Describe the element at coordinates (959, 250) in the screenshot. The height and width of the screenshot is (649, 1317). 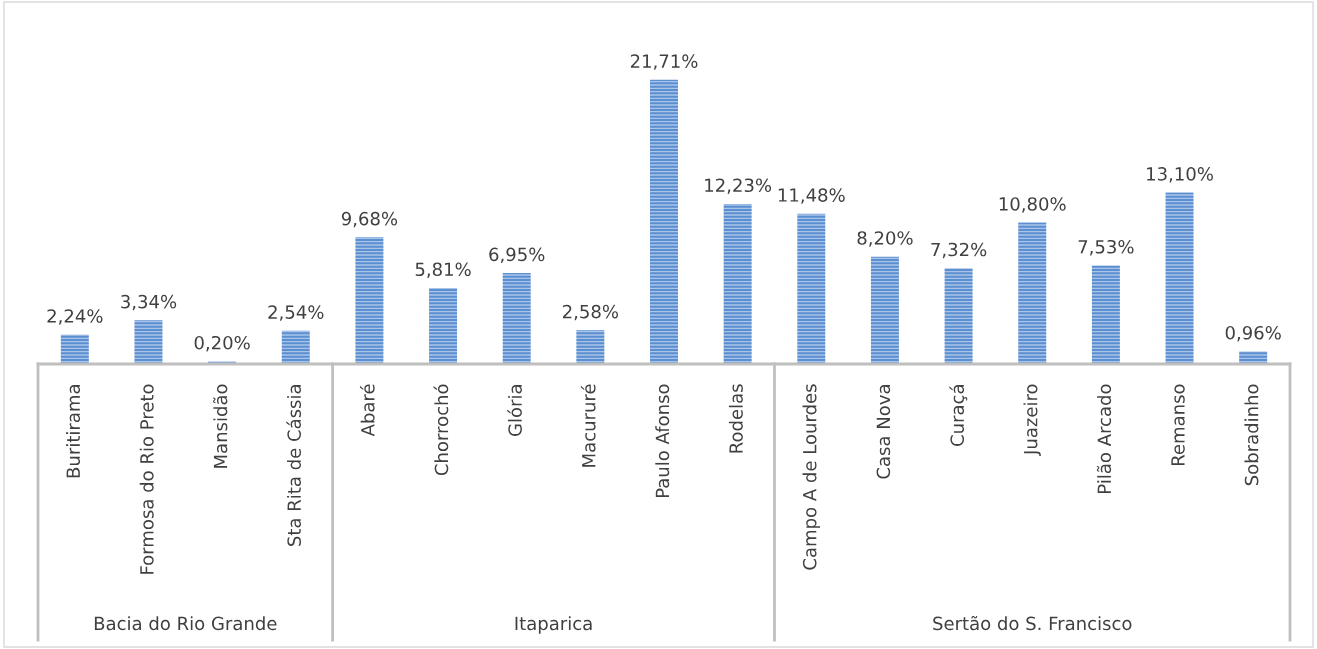
I see `data-label: 7,32%` at that location.